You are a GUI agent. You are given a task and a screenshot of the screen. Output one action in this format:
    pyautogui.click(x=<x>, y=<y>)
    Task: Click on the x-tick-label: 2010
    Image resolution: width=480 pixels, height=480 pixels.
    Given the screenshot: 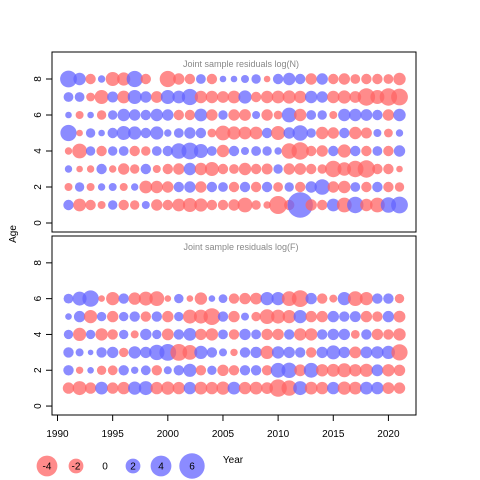 What is the action you would take?
    pyautogui.click(x=278, y=434)
    